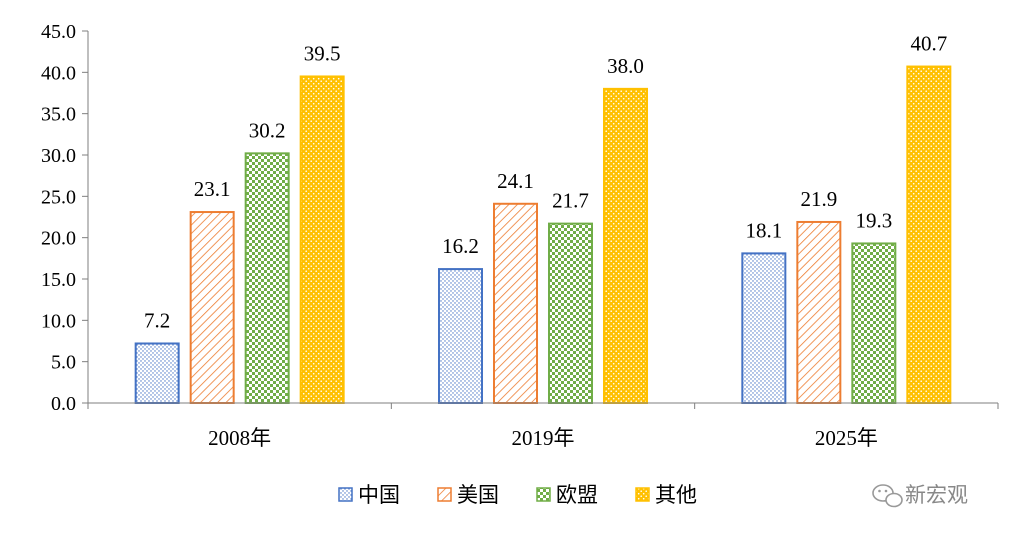 This screenshot has height=539, width=1024. What do you see at coordinates (267, 130) in the screenshot?
I see `data-label: 30.2` at bounding box center [267, 130].